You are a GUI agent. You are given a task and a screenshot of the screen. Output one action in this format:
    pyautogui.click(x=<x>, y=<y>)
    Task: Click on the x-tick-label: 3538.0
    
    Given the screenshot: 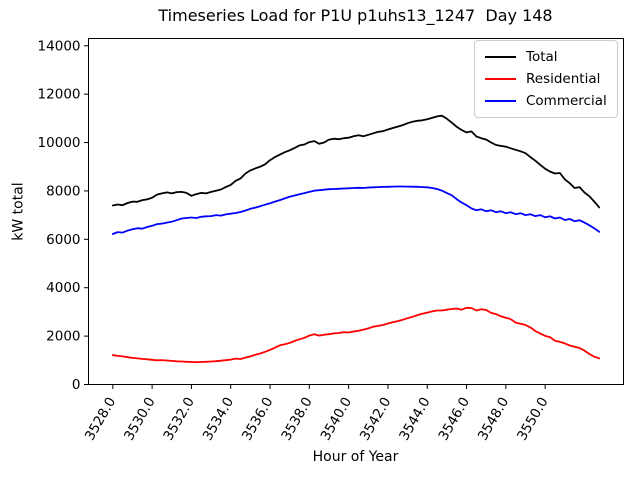 What is the action you would take?
    pyautogui.click(x=296, y=419)
    